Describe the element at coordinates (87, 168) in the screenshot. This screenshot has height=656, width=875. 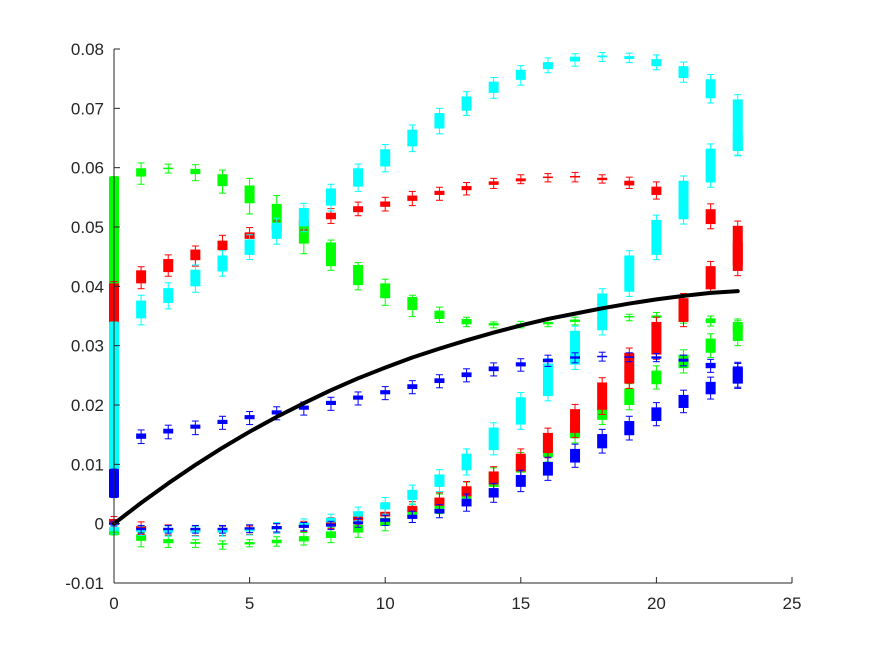
I see `y-tick-label: 0.06` at that location.